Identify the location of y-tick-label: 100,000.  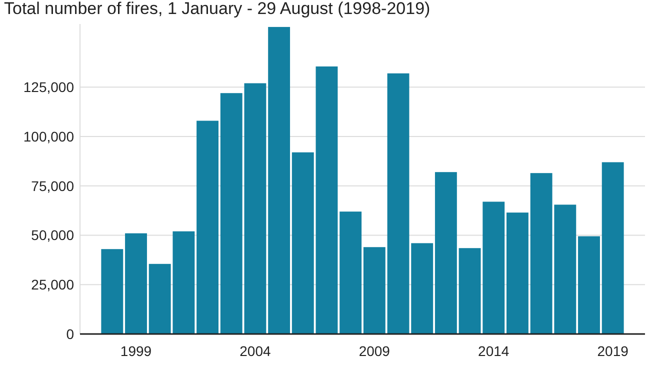
(48, 136).